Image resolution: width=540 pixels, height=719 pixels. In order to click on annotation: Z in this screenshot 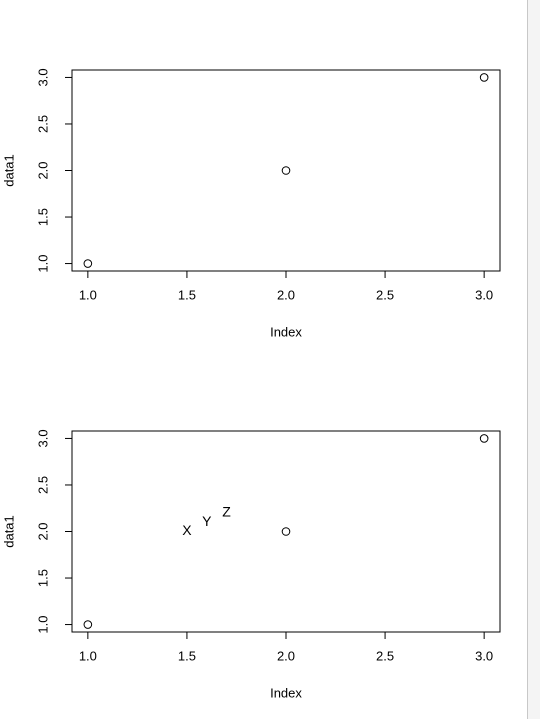, I will do `click(226, 512)`.